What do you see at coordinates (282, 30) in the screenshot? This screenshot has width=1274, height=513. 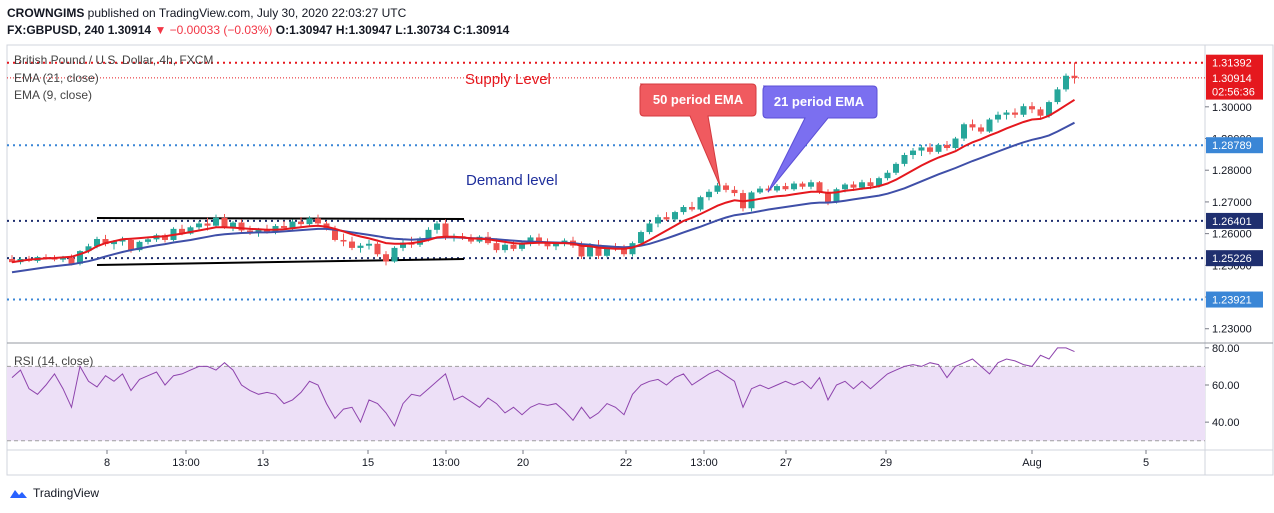 I see `open-label: O:` at bounding box center [282, 30].